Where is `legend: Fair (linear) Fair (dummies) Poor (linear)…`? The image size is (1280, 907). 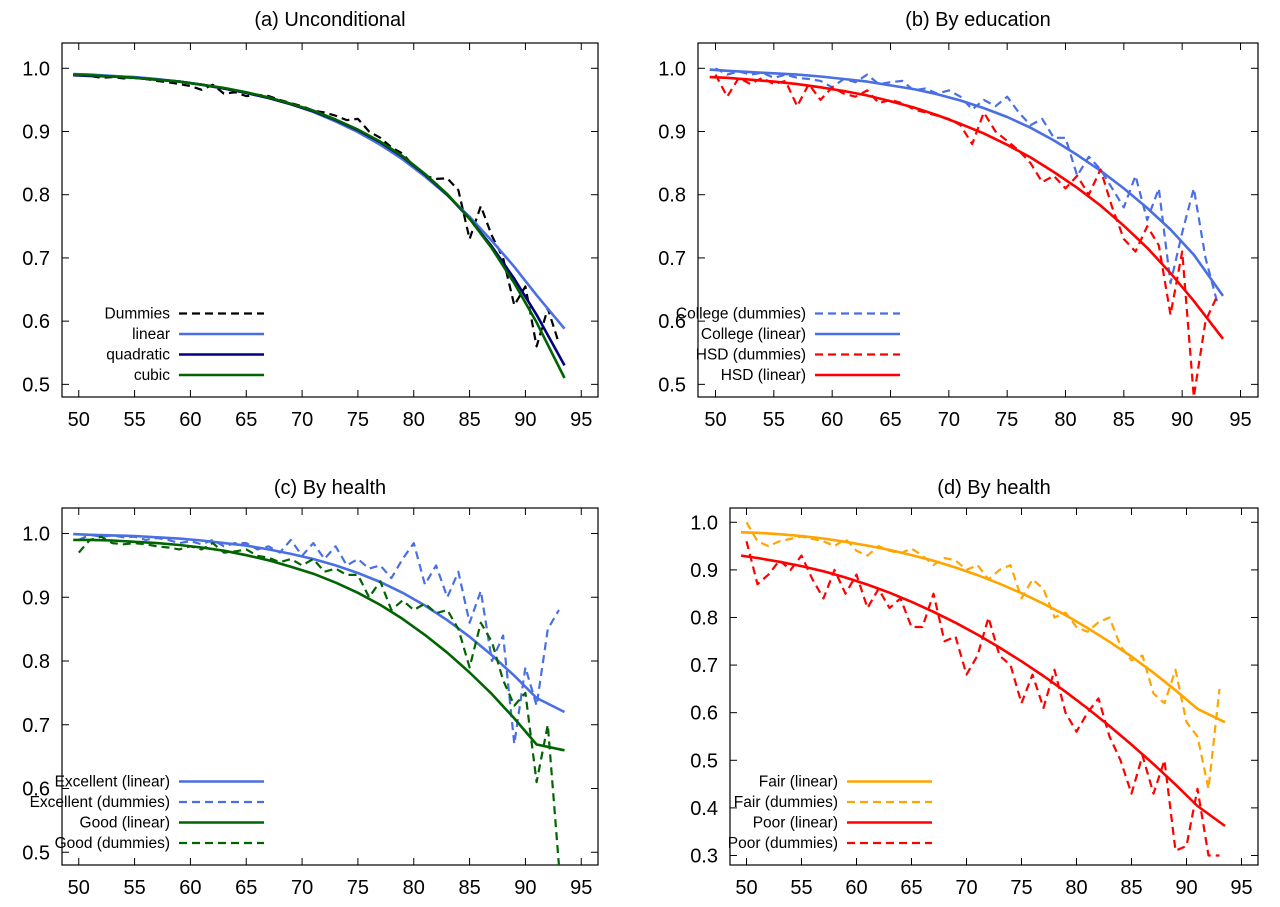 legend: Fair (linear) Fair (dummies) Poor (linear)… is located at coordinates (830, 813).